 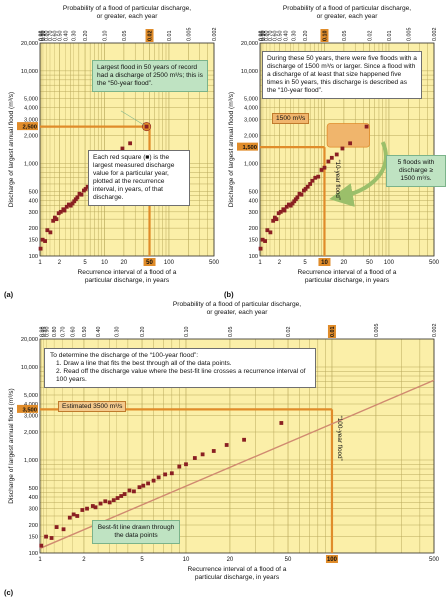 What do you see at coordinates (29, 340) in the screenshot?
I see `y-tick-label: 20,000` at bounding box center [29, 340].